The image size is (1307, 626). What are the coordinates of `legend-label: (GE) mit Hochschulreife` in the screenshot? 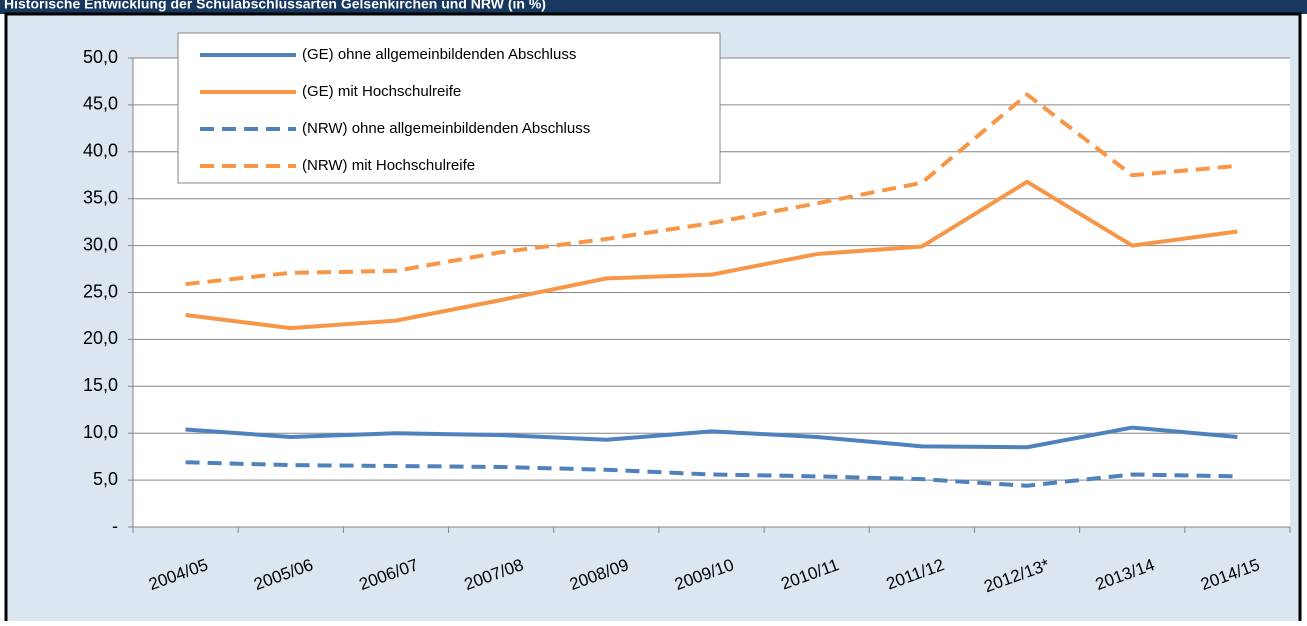 It's located at (381, 91).